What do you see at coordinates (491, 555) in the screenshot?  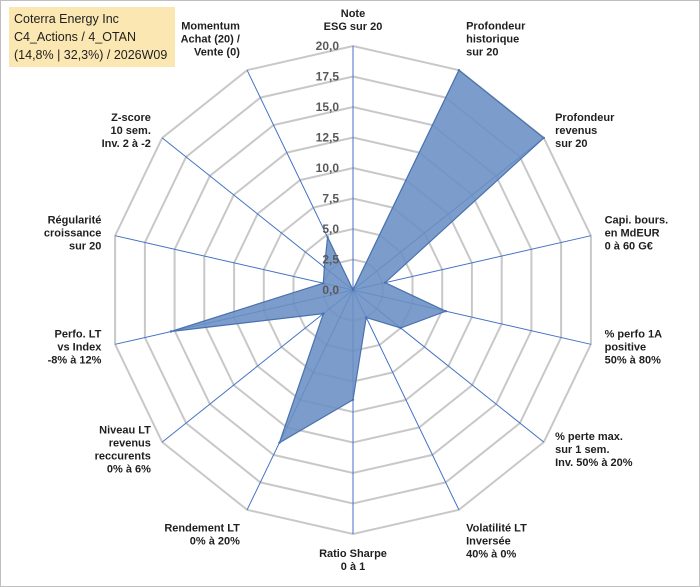 I see `axis-label-line: 40% à 0%` at bounding box center [491, 555].